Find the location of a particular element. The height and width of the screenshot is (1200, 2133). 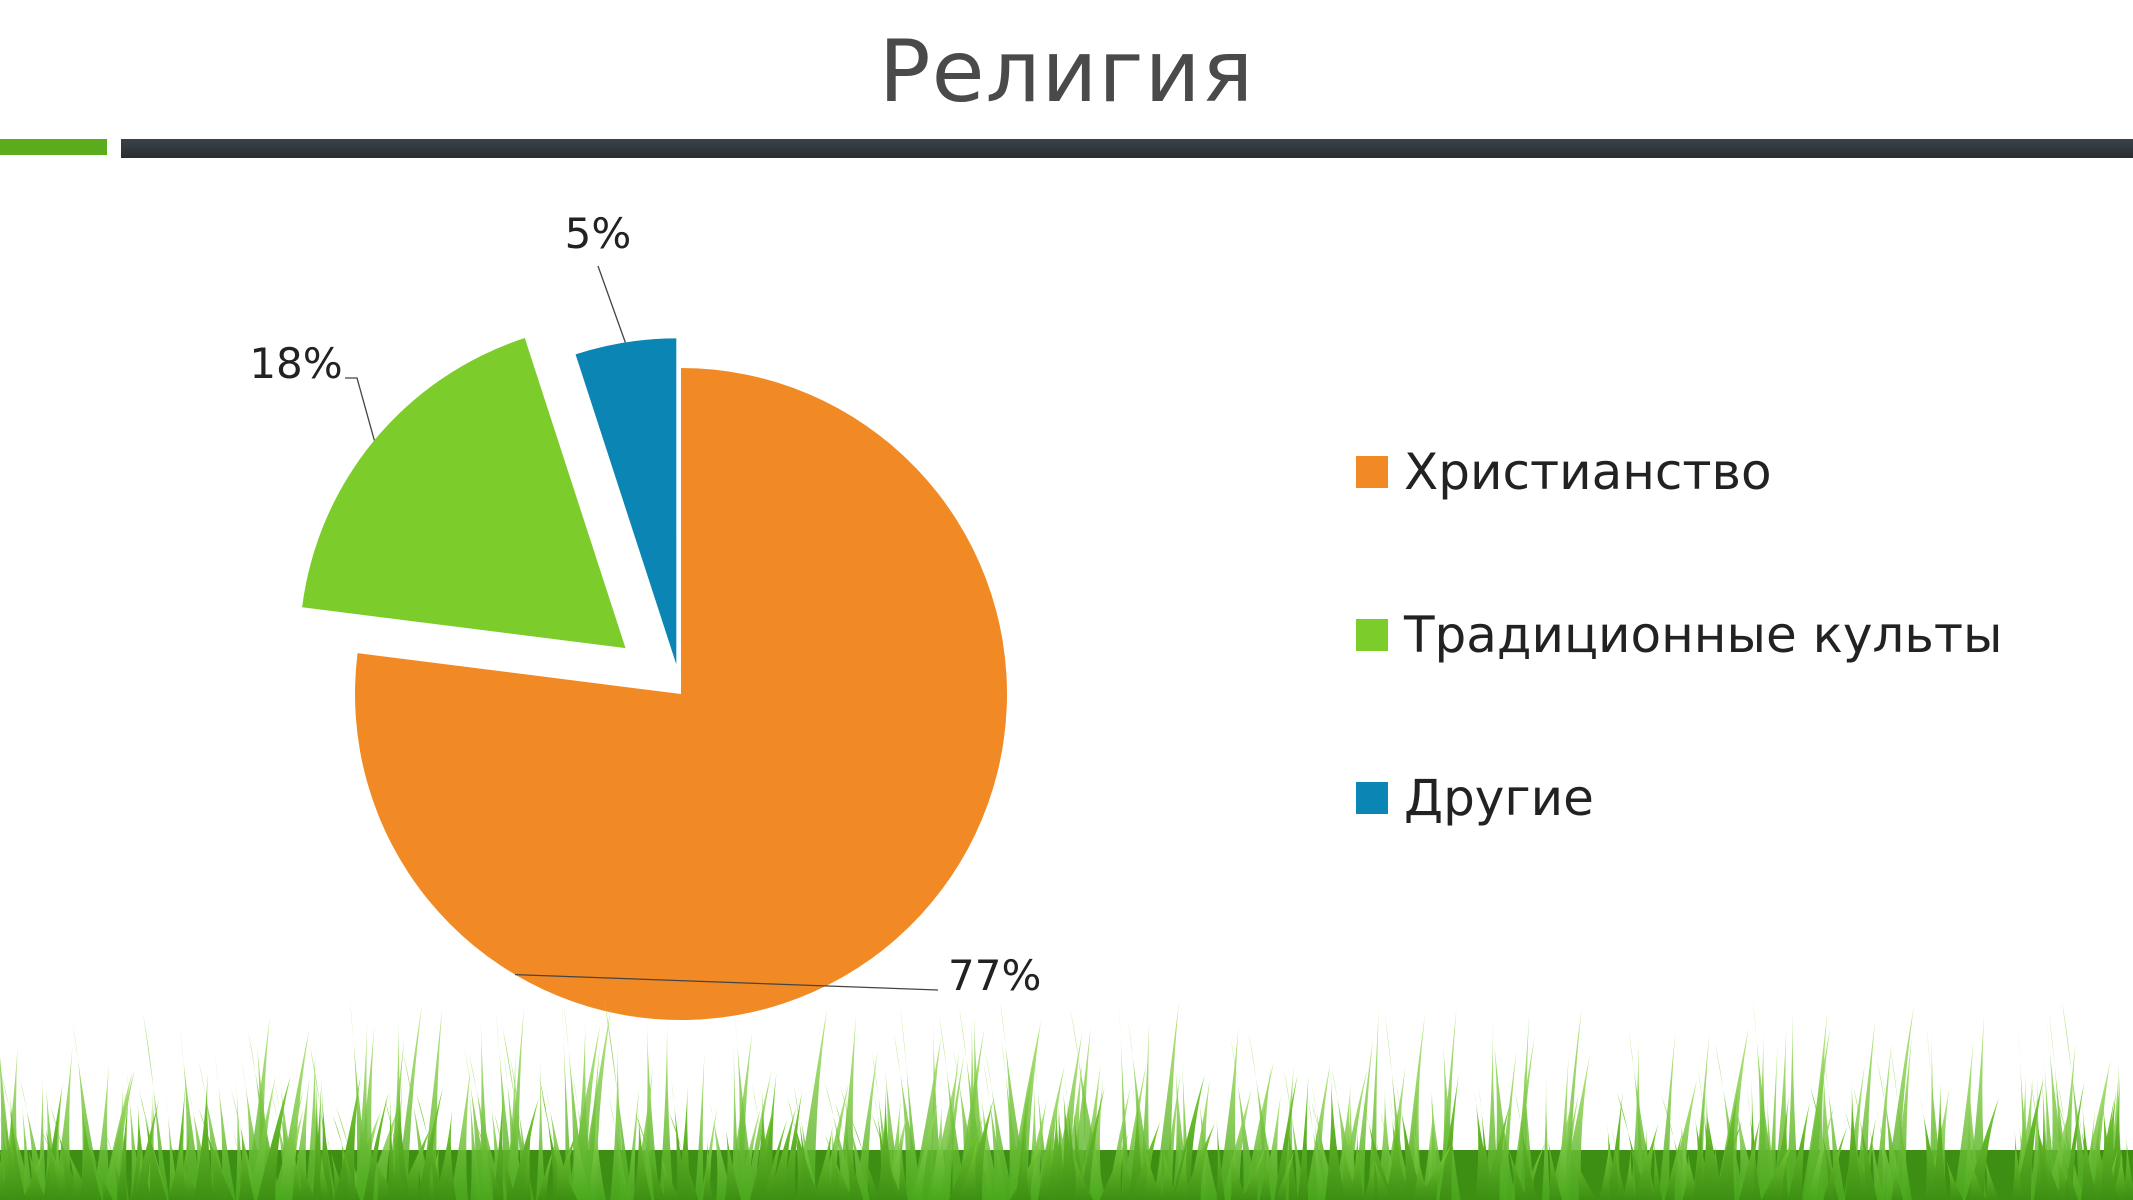

legend-label-christianity: Христианство is located at coordinates (1588, 472).